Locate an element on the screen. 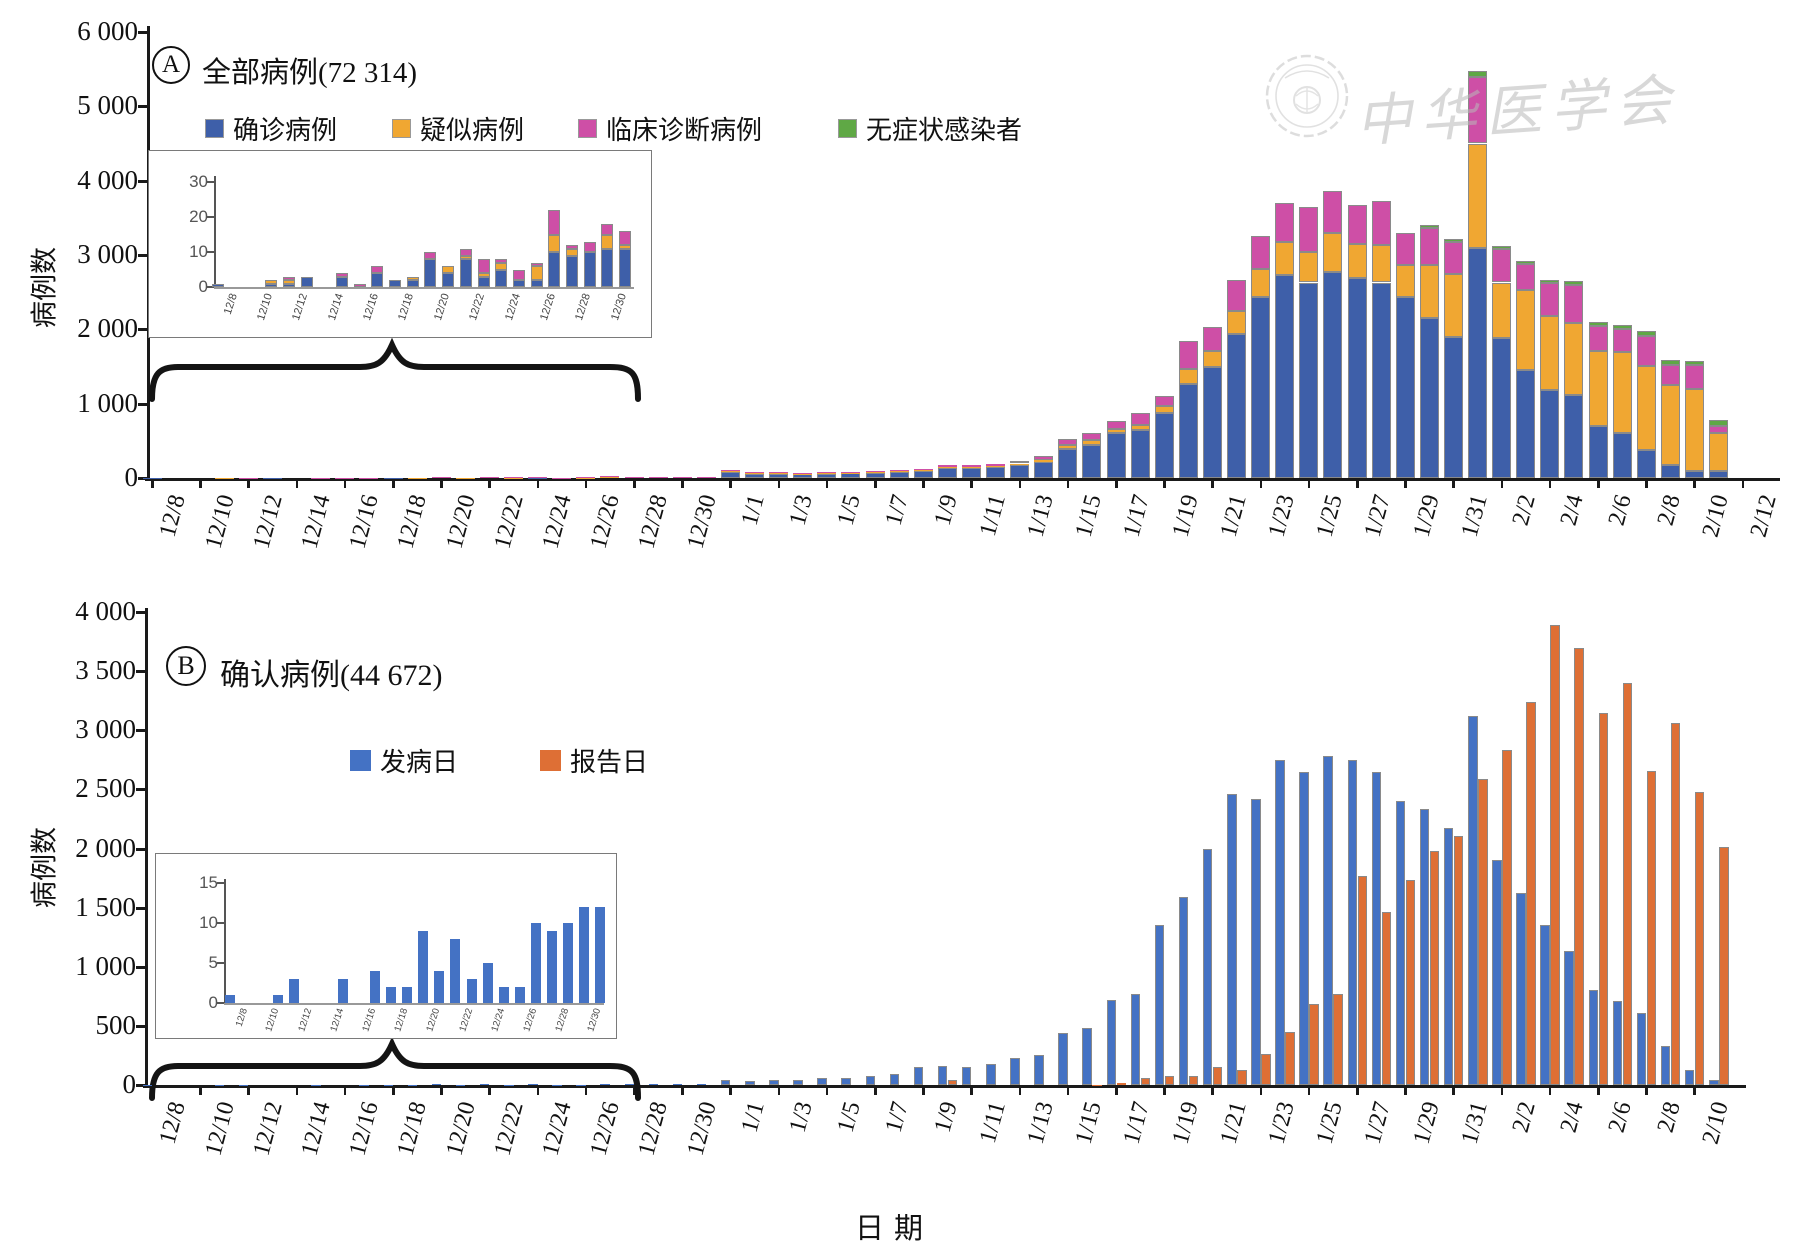 Image resolution: width=1797 pixels, height=1253 pixels. panel-b-inset-y-axis is located at coordinates (225, 941).